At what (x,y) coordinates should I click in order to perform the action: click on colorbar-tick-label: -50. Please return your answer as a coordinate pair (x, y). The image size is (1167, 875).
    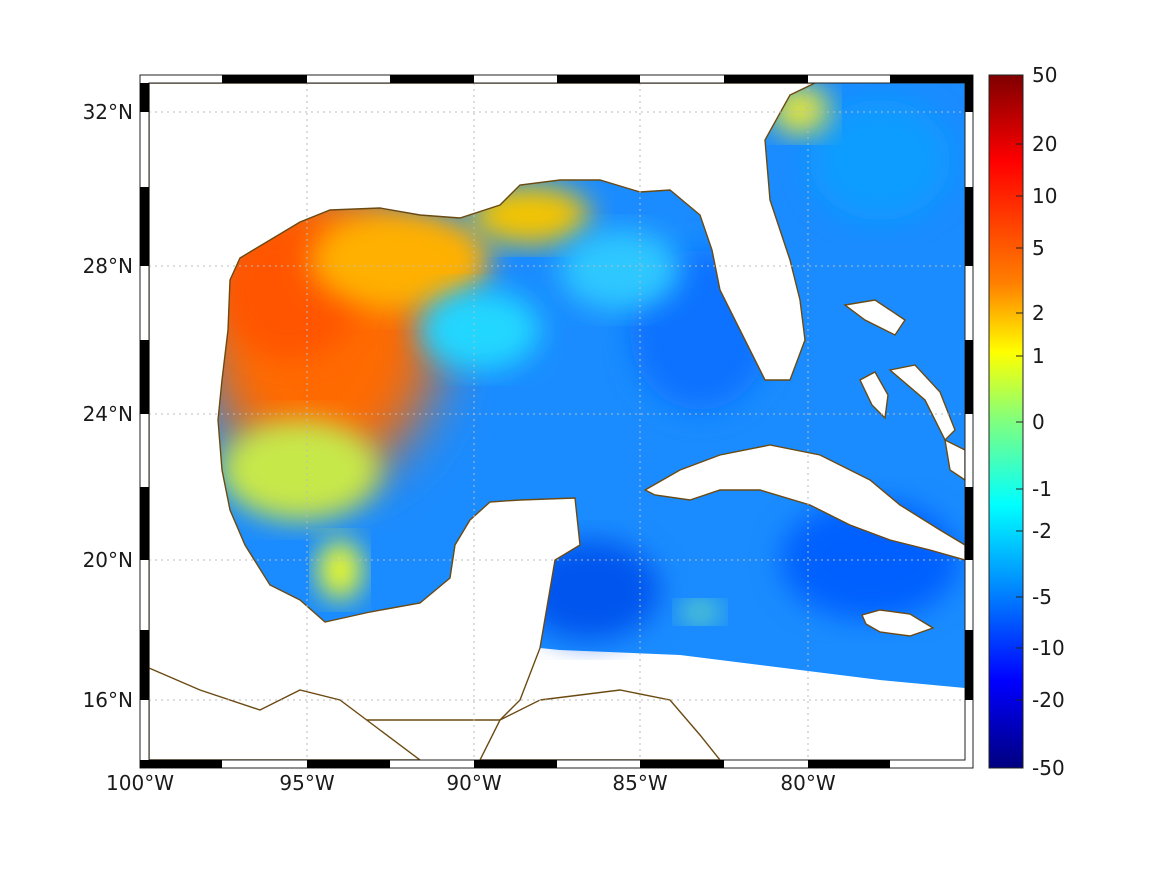
    Looking at the image, I should click on (1048, 768).